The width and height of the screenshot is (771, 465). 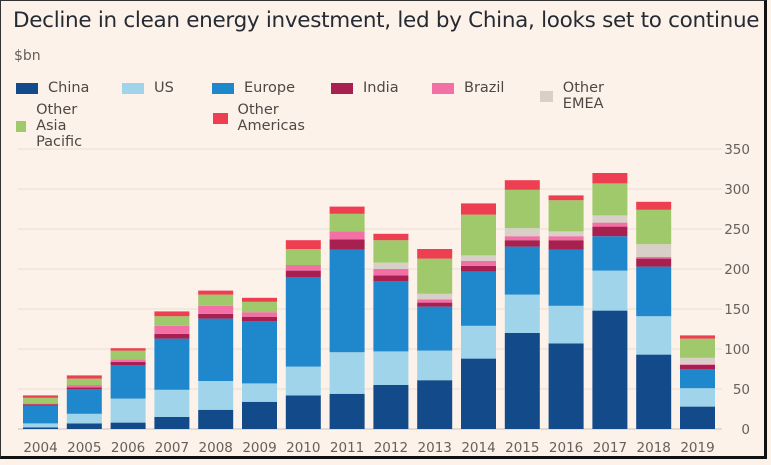 I want to click on legend-swatch-us, so click(x=133, y=88).